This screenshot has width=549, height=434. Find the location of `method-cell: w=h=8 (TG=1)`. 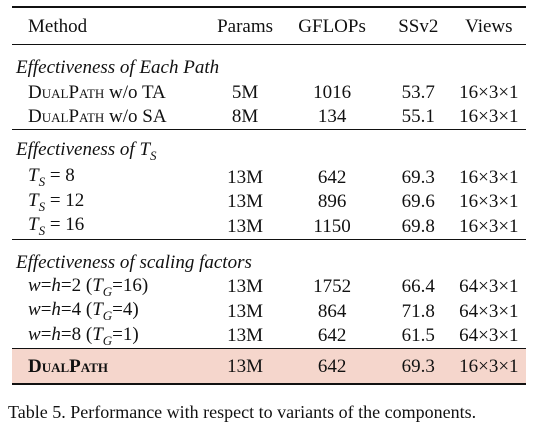

method-cell: w=h=8 (TG=1) is located at coordinates (83, 335).